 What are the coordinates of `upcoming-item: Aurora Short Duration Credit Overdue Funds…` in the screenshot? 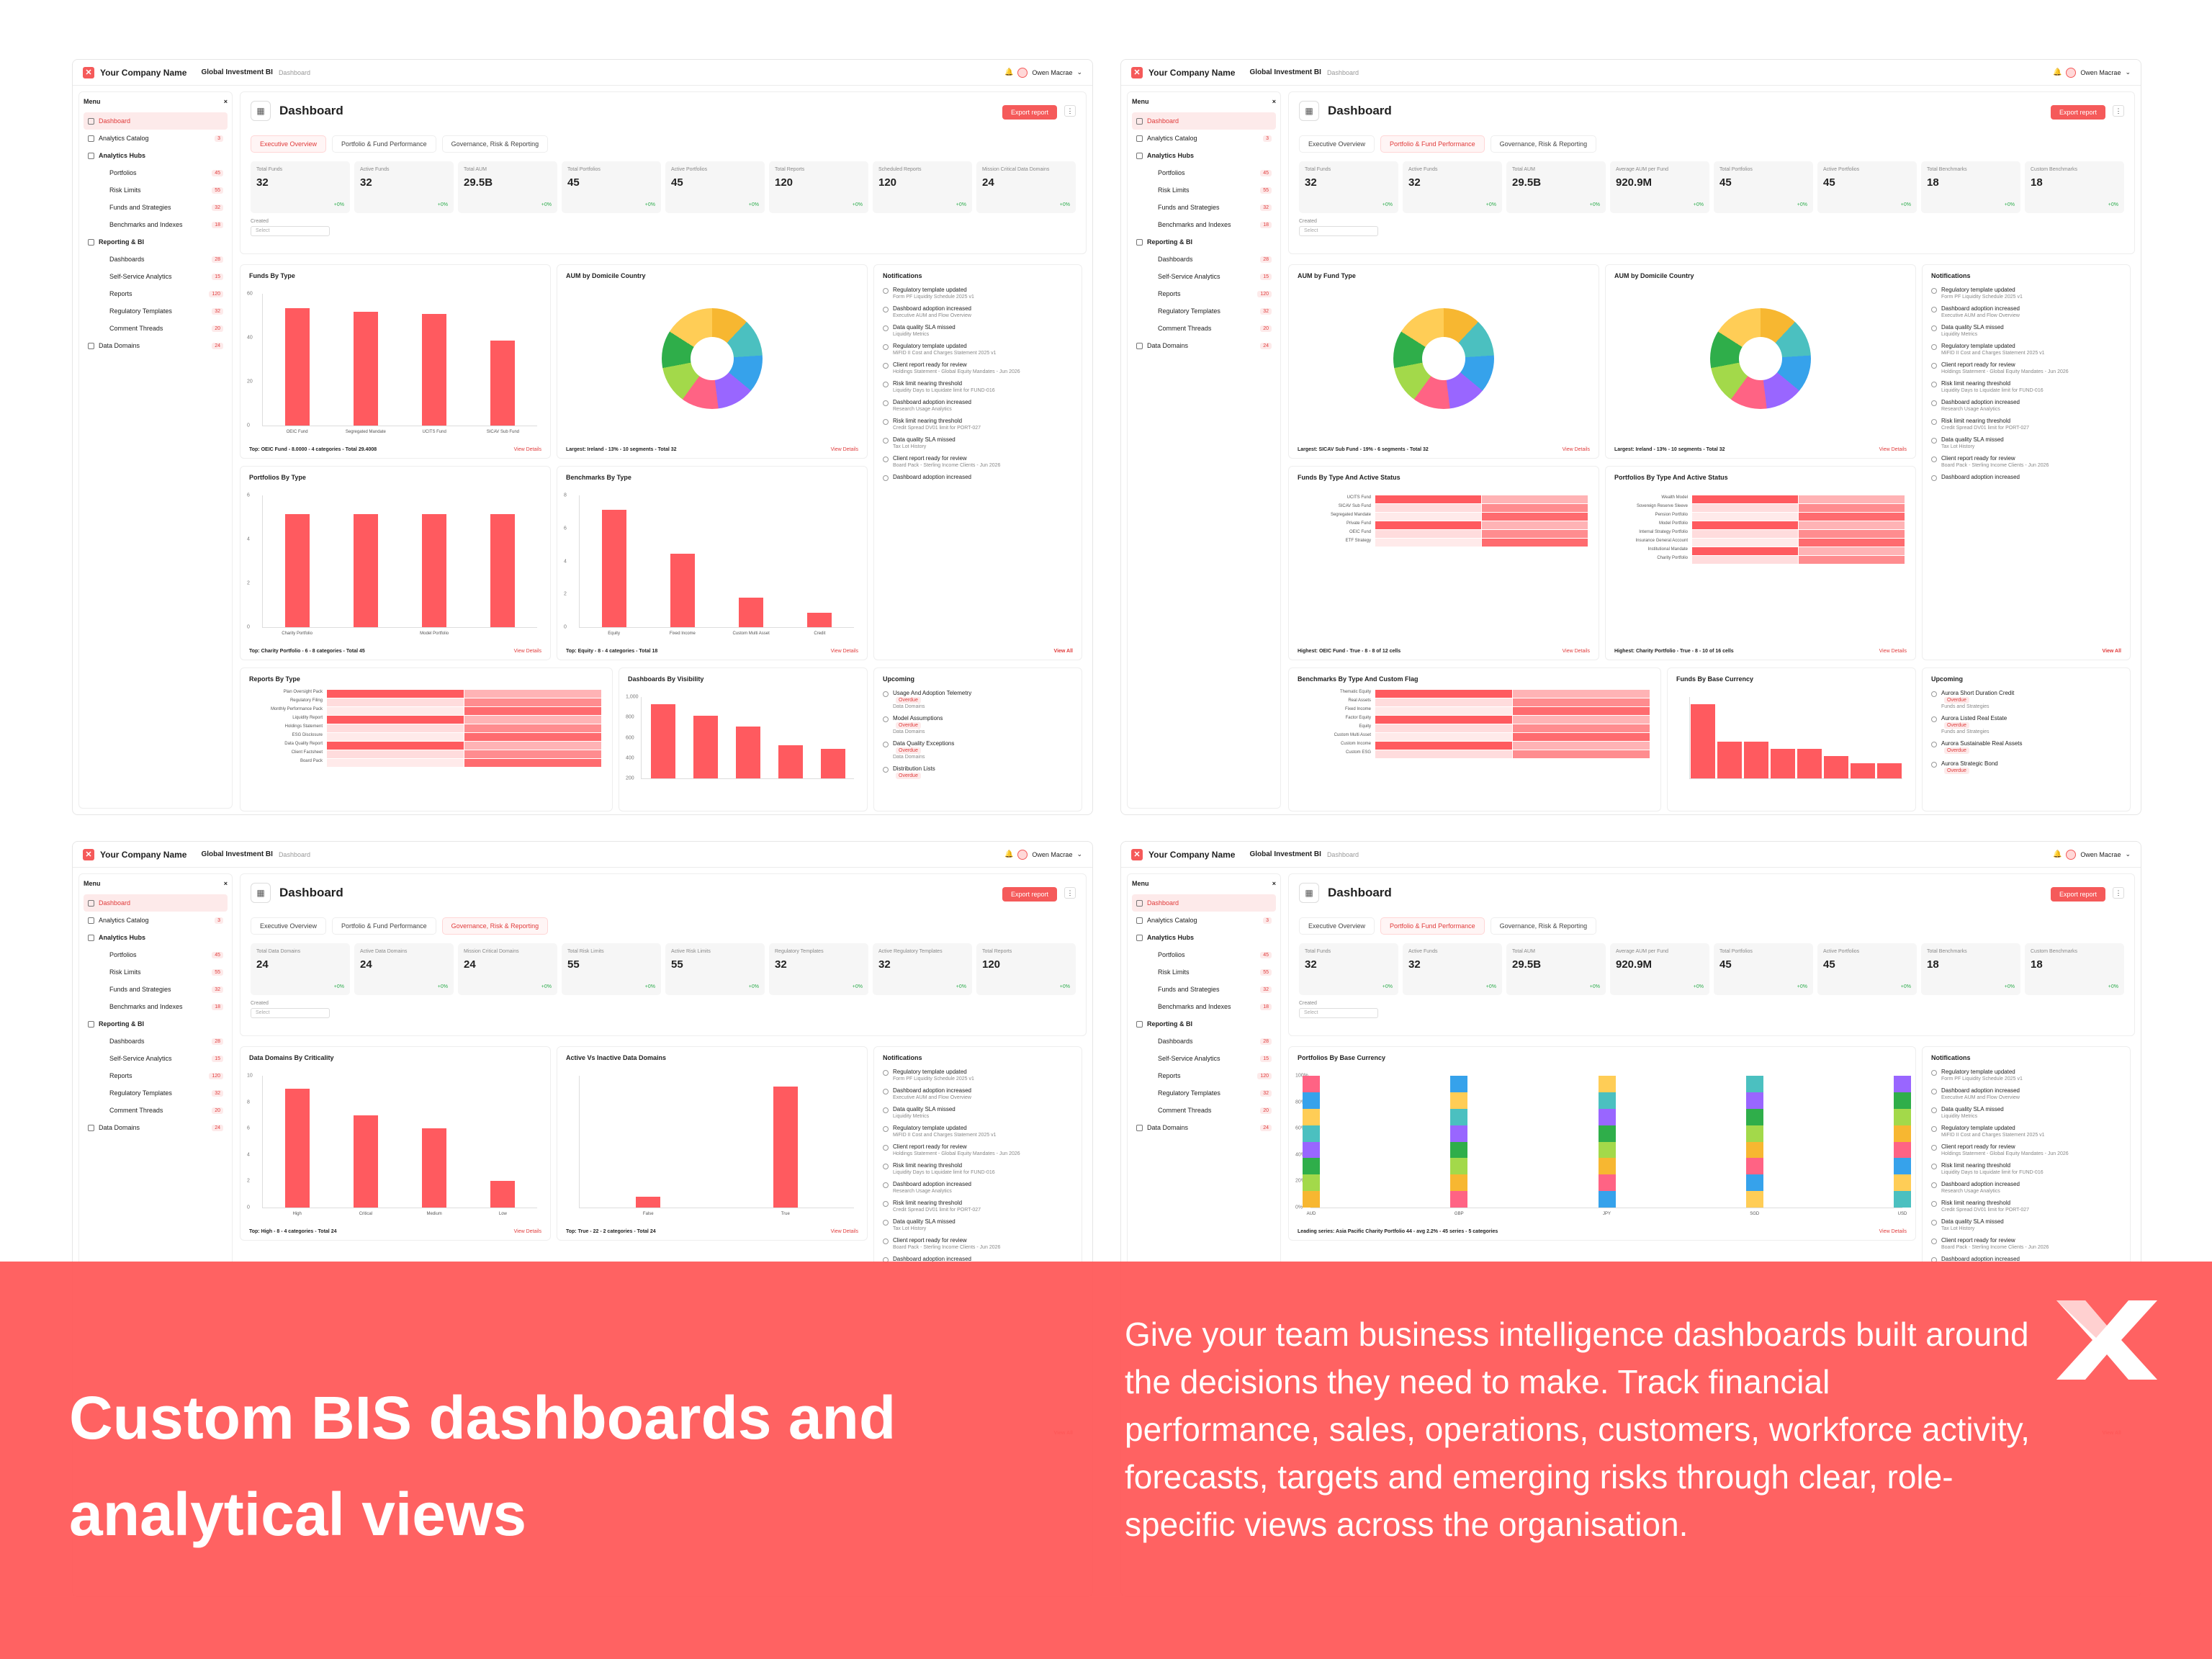 It's located at (2026, 699).